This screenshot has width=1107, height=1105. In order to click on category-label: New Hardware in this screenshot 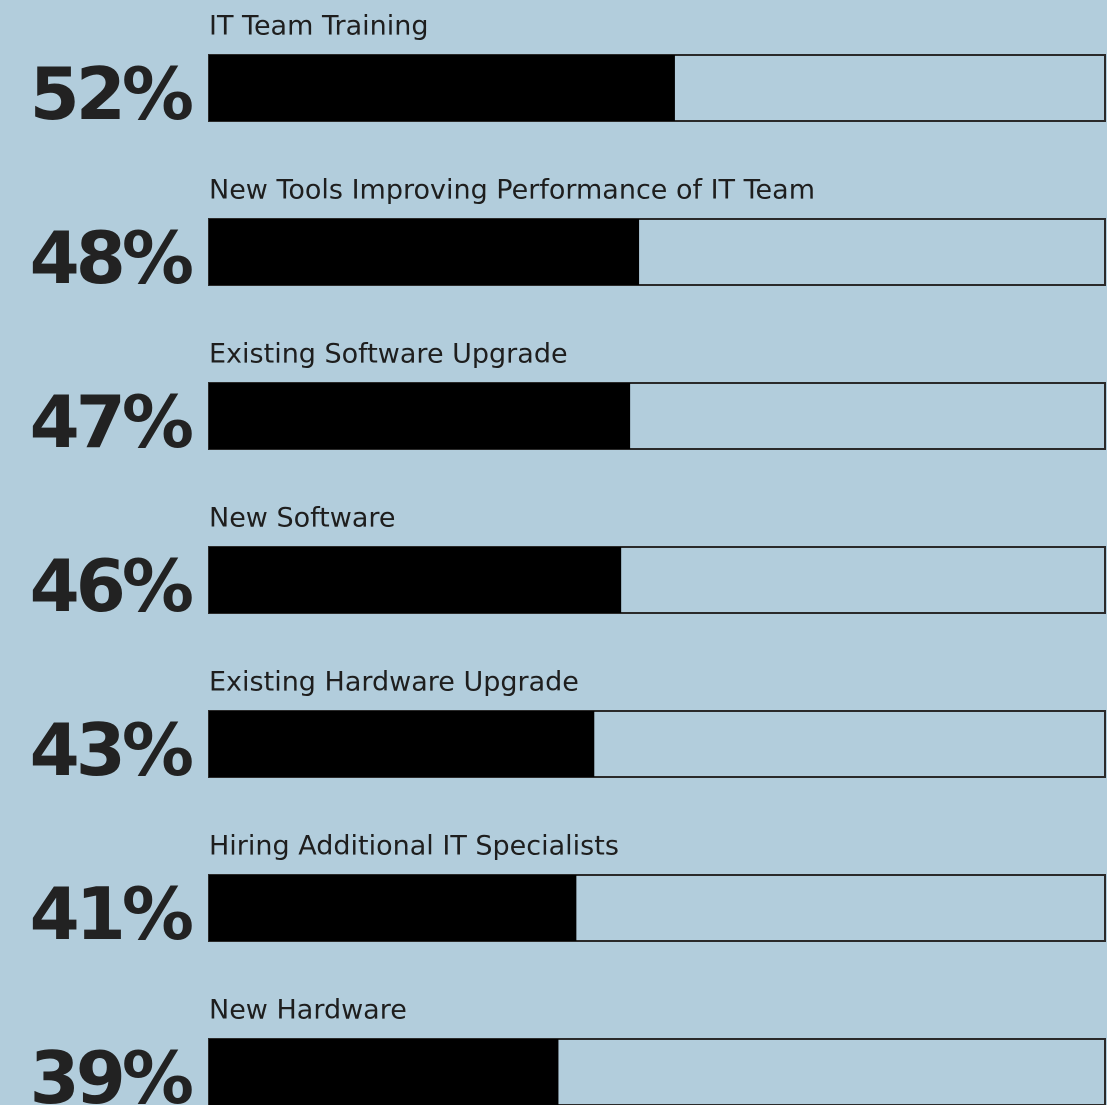, I will do `click(308, 1010)`.